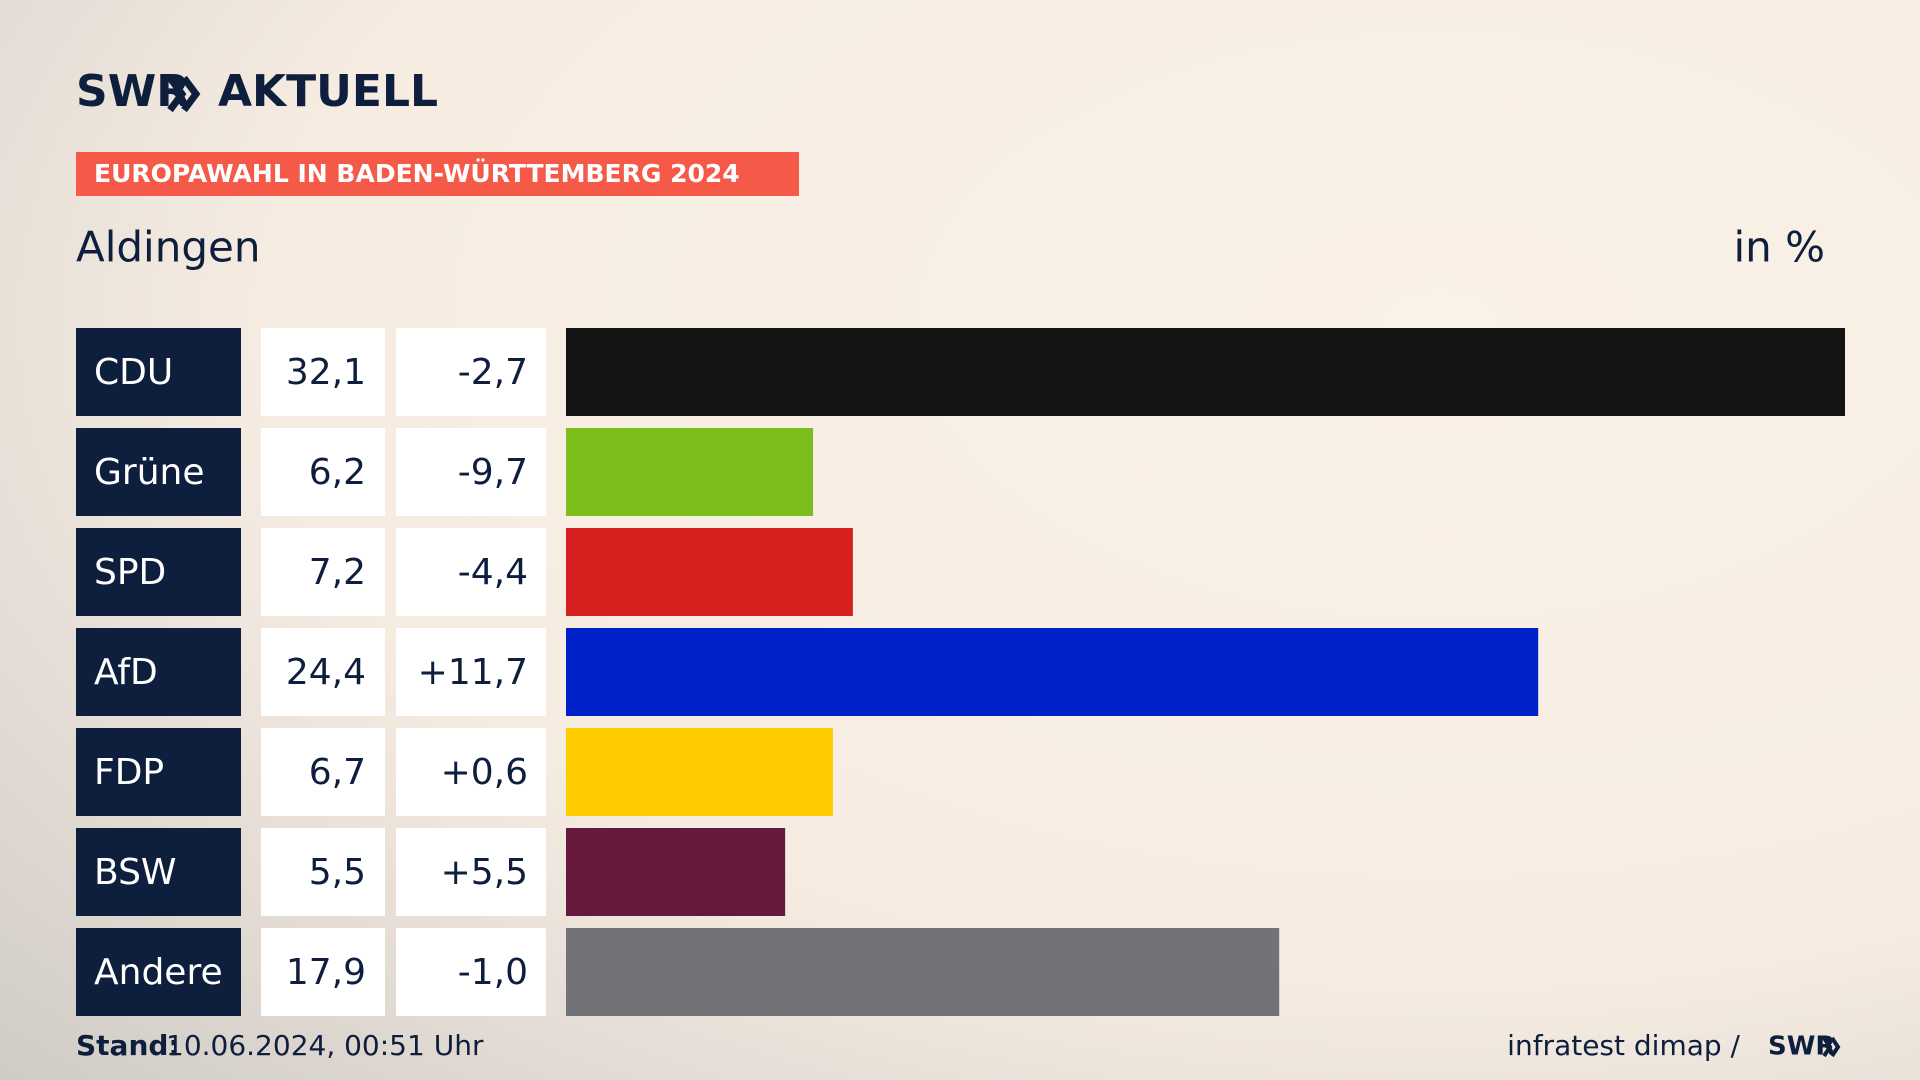 The width and height of the screenshot is (1920, 1080). What do you see at coordinates (484, 772) in the screenshot?
I see `change-label: +0,6` at bounding box center [484, 772].